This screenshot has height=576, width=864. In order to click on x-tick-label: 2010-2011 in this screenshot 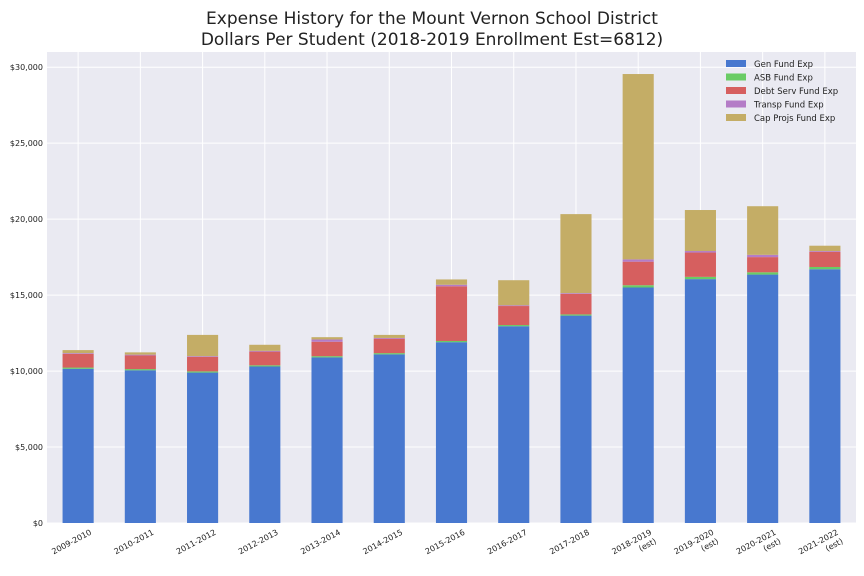, I will do `click(134, 542)`.